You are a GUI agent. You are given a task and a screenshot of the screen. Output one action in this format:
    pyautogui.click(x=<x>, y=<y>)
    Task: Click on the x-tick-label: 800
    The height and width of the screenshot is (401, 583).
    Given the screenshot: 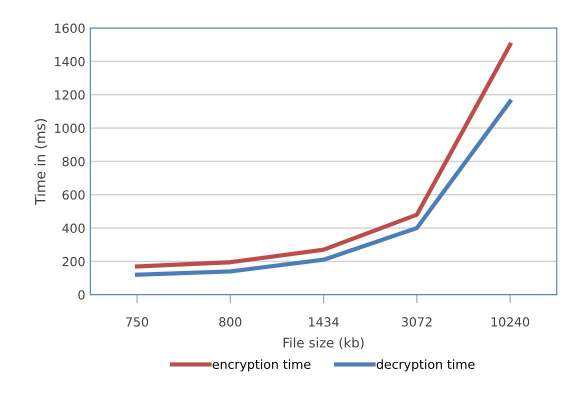 What is the action you would take?
    pyautogui.click(x=230, y=322)
    